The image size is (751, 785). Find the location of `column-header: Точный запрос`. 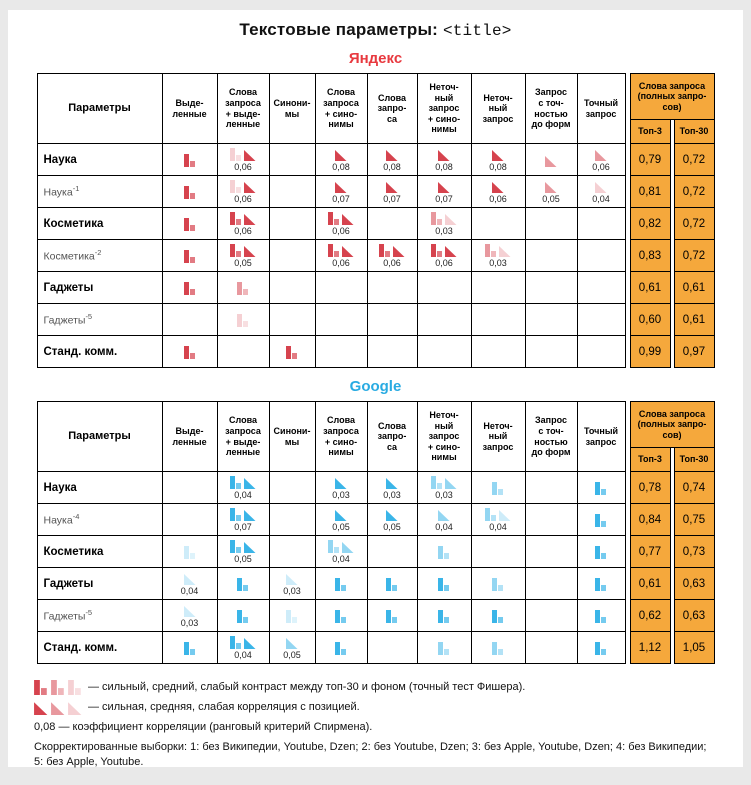

column-header: Точный запрос is located at coordinates (601, 436).